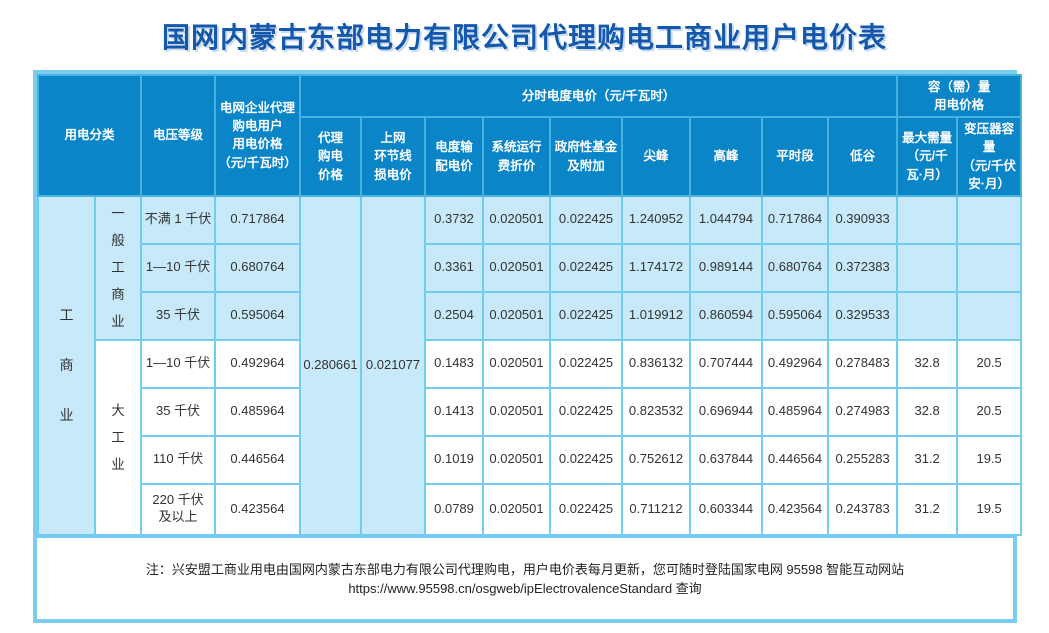 This screenshot has height=633, width=1049. Describe the element at coordinates (726, 267) in the screenshot. I see `cell-high: 0.989144` at that location.